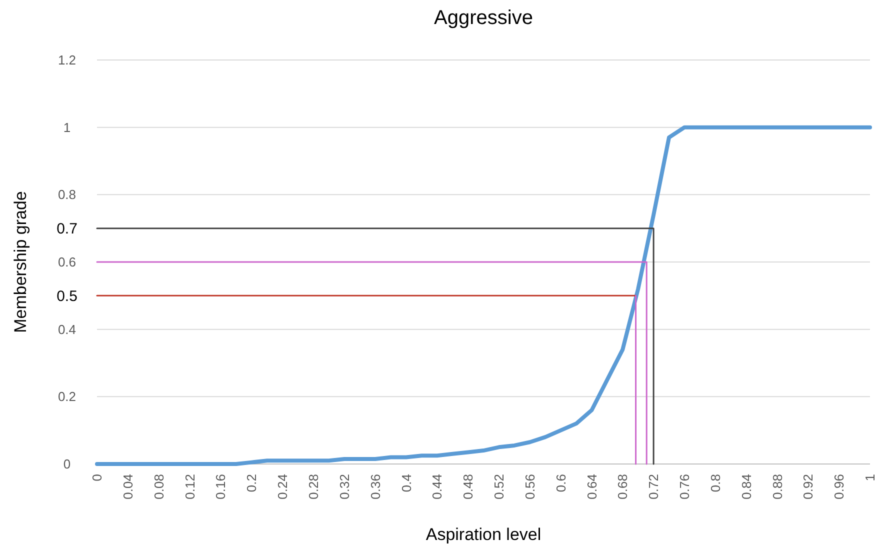  What do you see at coordinates (468, 487) in the screenshot?
I see `x-tick-label: 0.48` at bounding box center [468, 487].